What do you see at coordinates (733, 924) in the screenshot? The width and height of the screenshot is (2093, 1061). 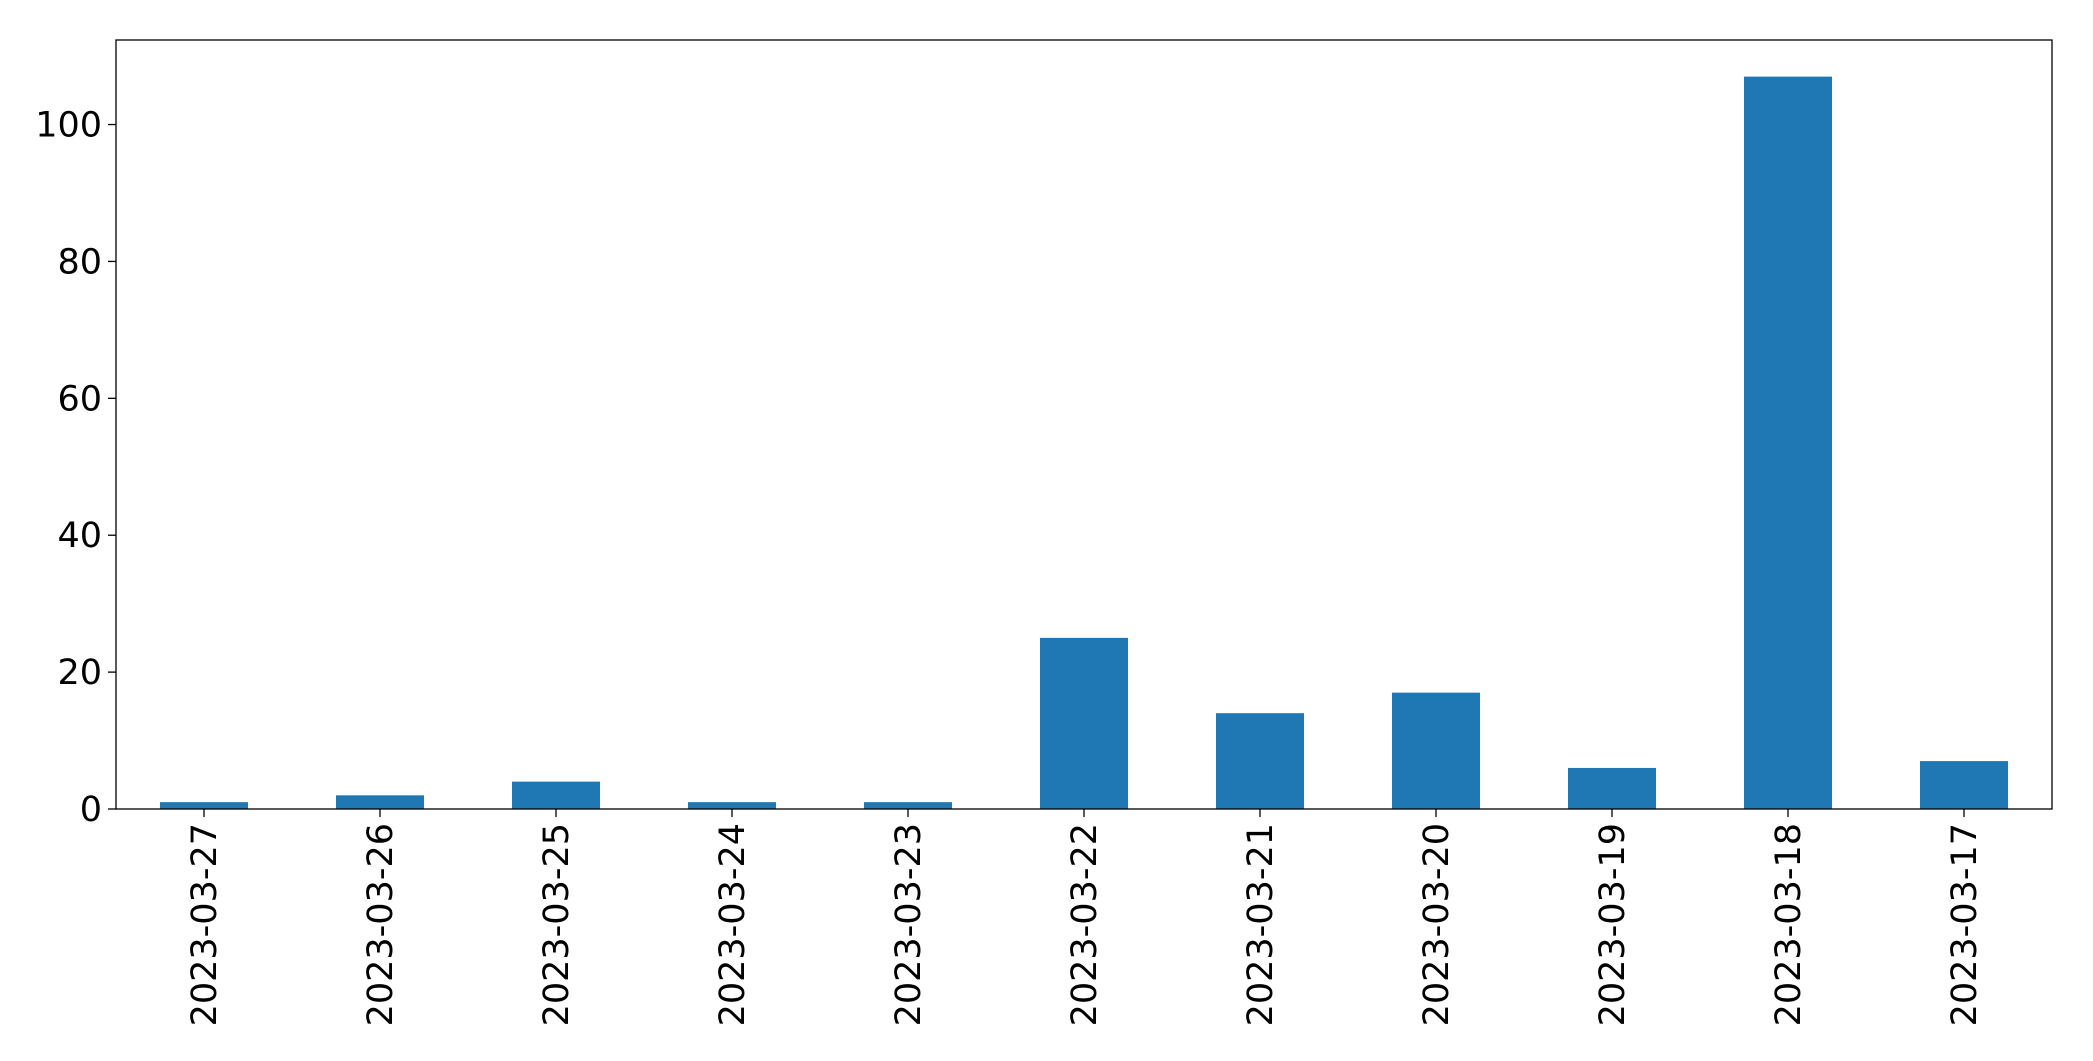 I see `x-tick-label: 2023-03-24` at bounding box center [733, 924].